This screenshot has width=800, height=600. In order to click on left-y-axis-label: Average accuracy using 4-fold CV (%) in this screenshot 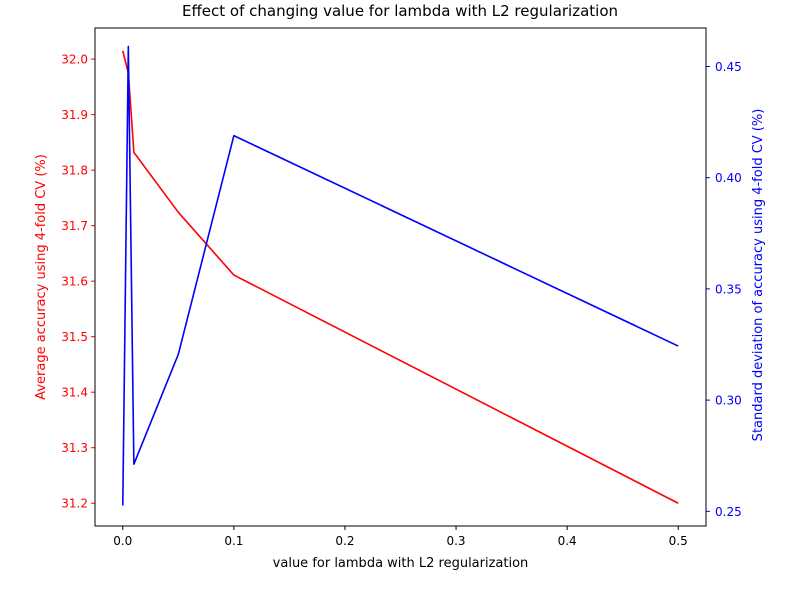, I will do `click(41, 277)`.